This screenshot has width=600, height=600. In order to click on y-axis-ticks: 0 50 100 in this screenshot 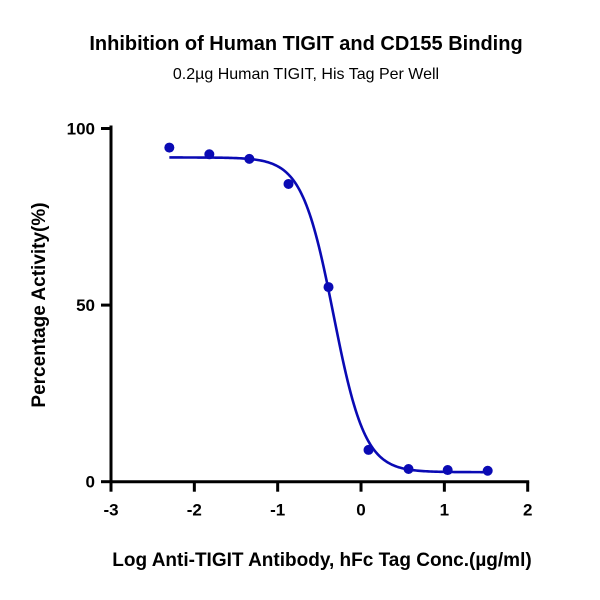, I will do `click(89, 306)`.